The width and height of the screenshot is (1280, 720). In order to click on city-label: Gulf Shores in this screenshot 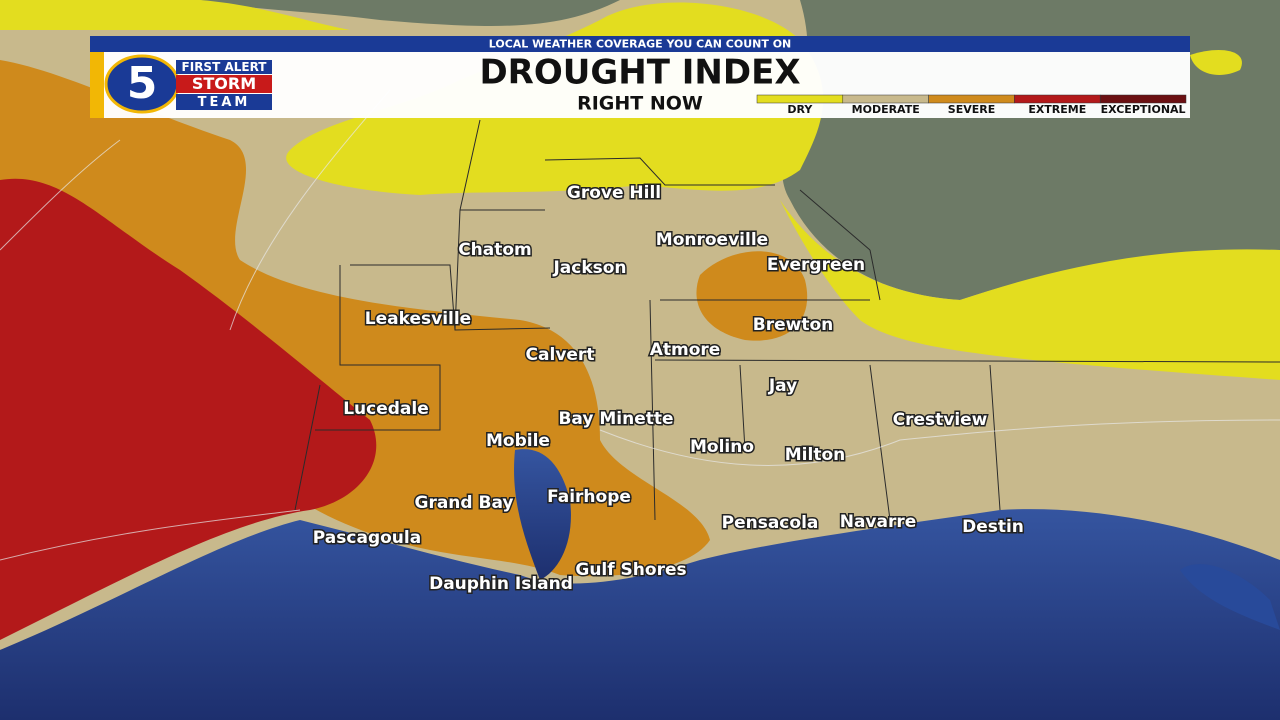, I will do `click(630, 570)`.